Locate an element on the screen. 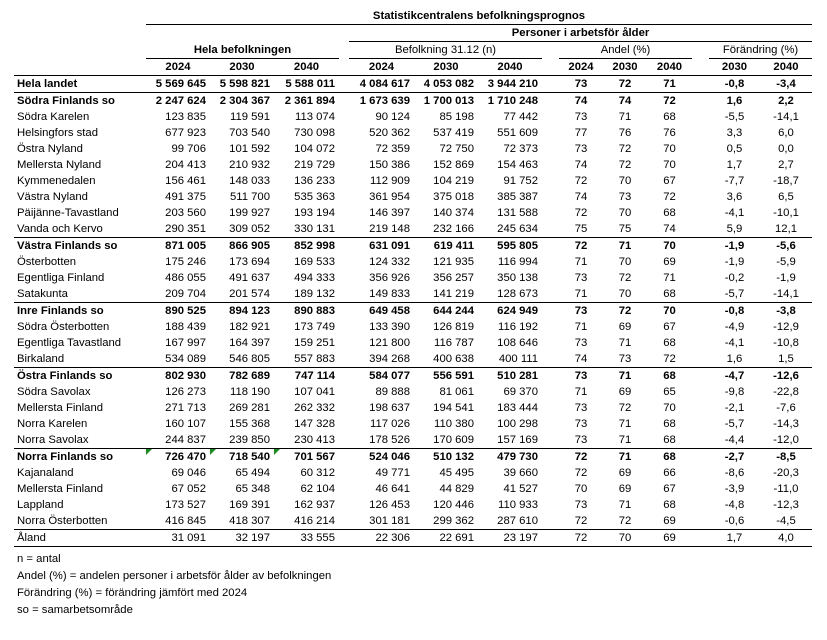 This screenshot has height=640, width=827. value-cell: 126 819 is located at coordinates (453, 327).